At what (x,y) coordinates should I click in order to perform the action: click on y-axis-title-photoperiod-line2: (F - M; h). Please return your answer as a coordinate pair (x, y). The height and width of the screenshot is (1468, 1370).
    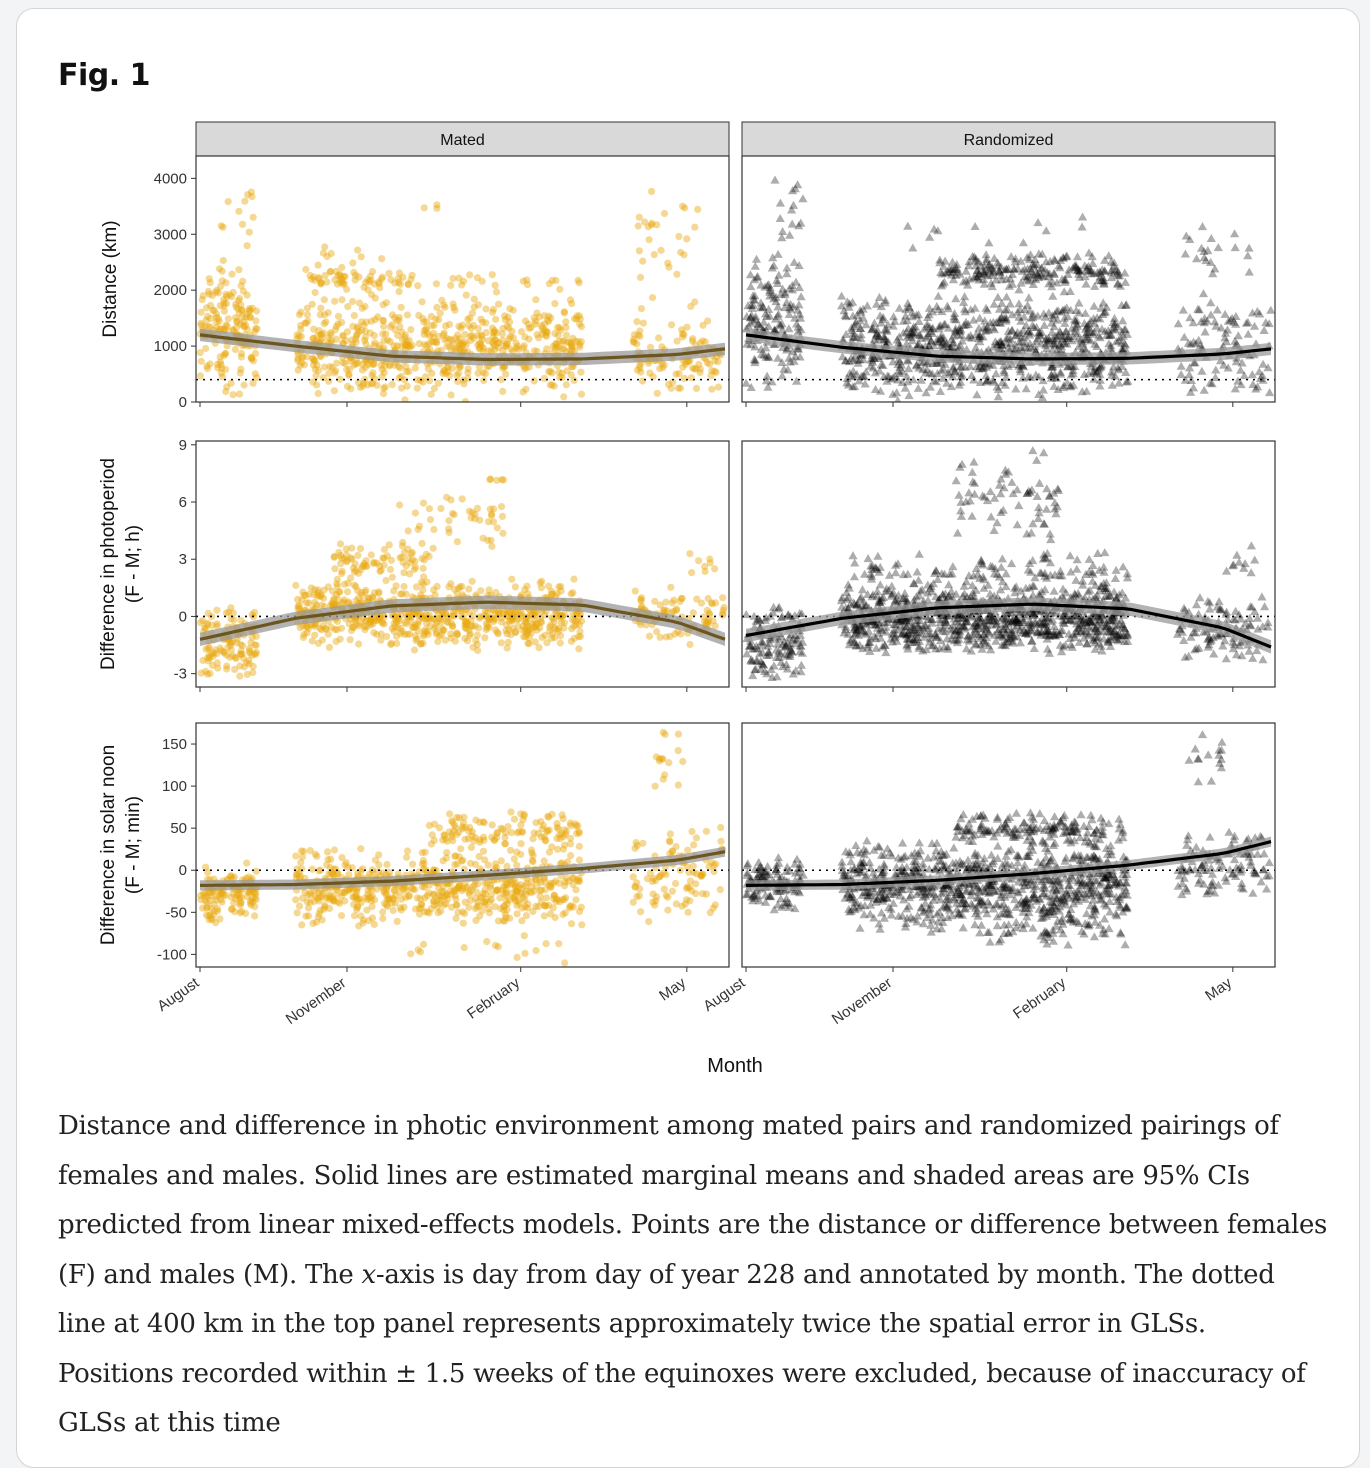
    Looking at the image, I should click on (133, 564).